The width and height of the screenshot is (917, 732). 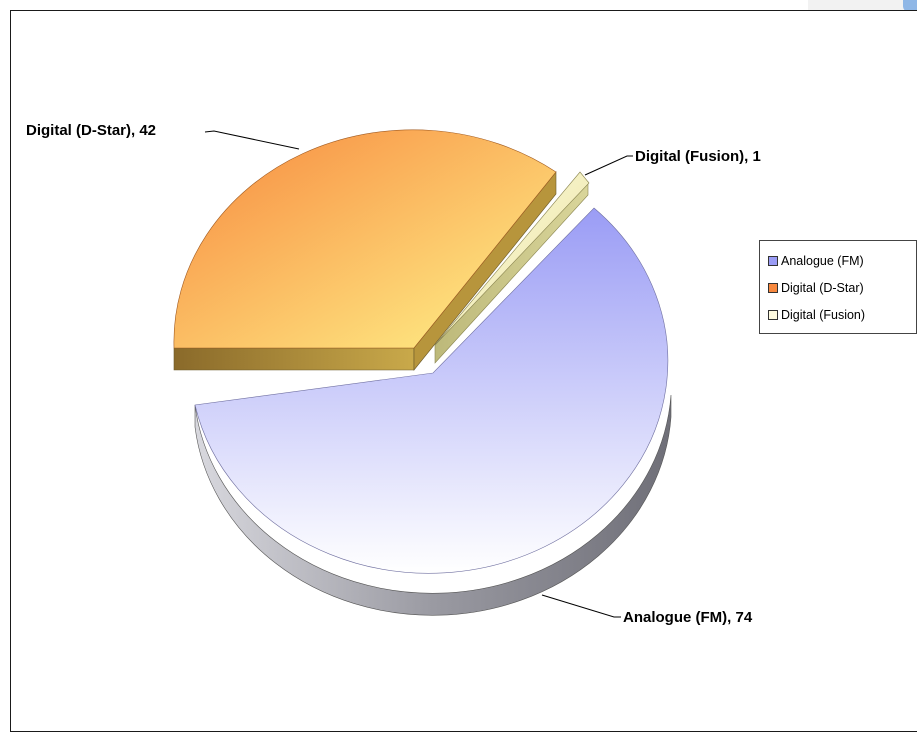 I want to click on slice-digital-fusion-top, so click(x=512, y=258).